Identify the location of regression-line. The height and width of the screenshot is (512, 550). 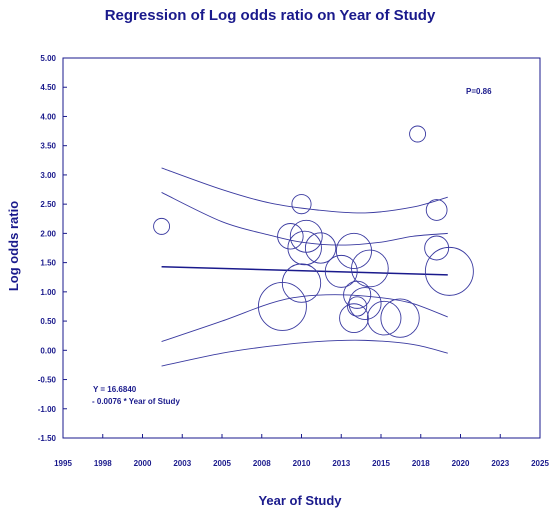
(304, 270).